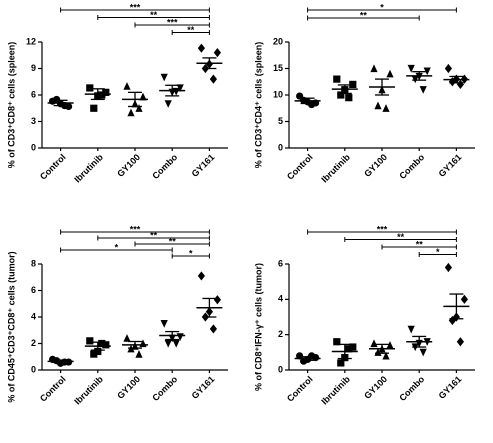 Image resolution: width=493 pixels, height=443 pixels. I want to click on y-tick-label: 10, so click(278, 94).